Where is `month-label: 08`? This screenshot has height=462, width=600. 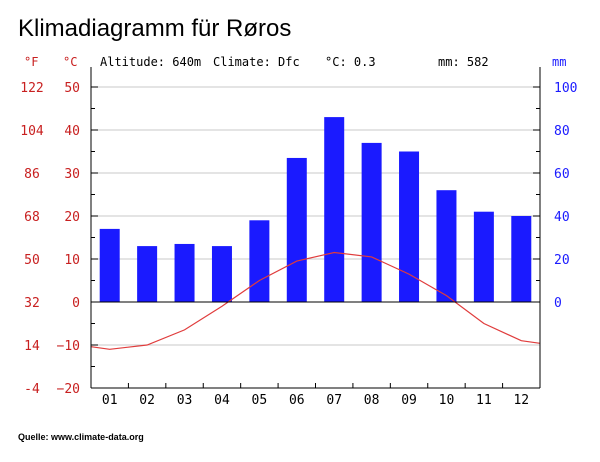
month-label: 08 is located at coordinates (372, 400).